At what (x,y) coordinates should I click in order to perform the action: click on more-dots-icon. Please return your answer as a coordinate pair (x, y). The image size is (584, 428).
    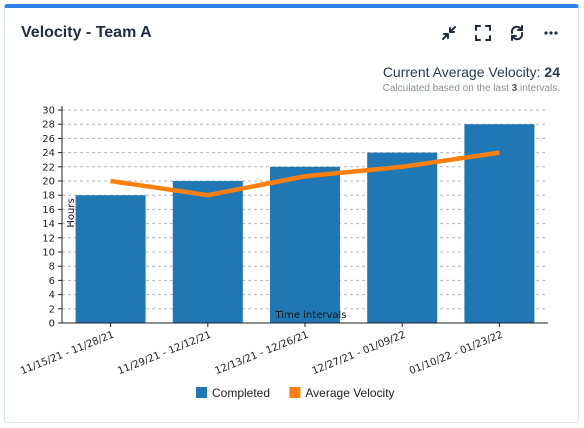
    Looking at the image, I should click on (551, 33).